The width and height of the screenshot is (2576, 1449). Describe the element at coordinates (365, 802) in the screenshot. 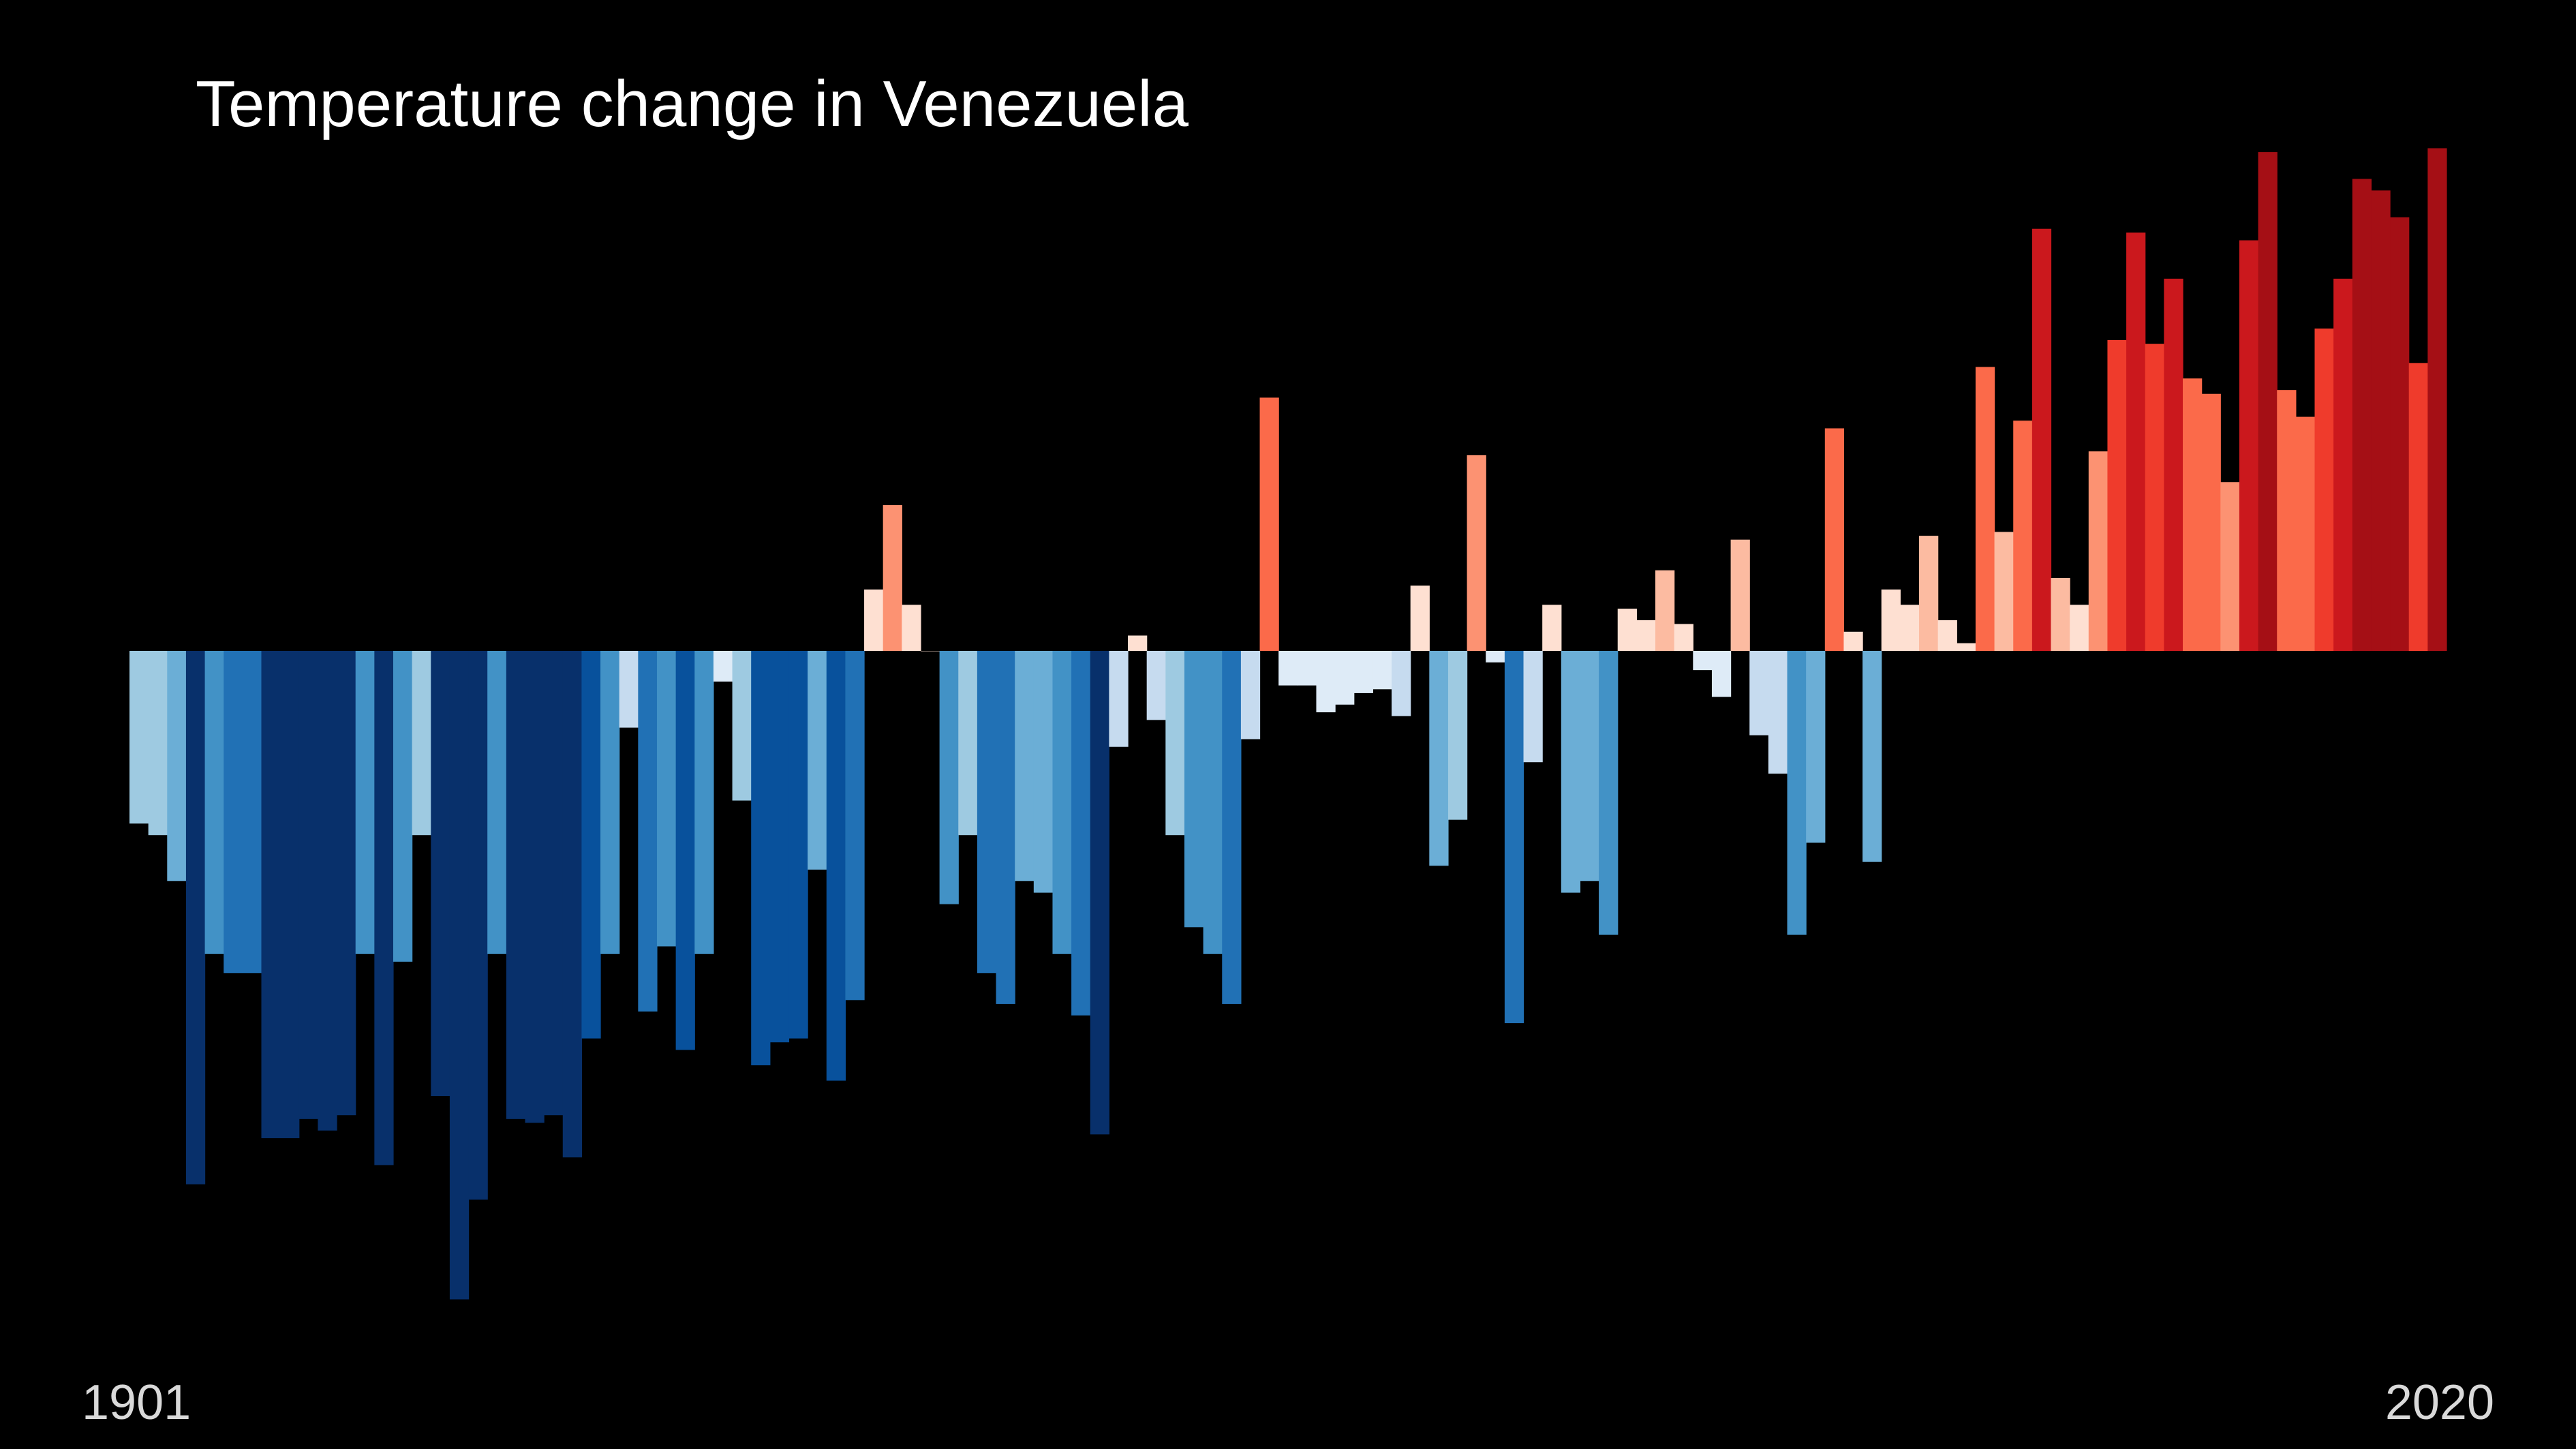

I see `bar-1913` at that location.